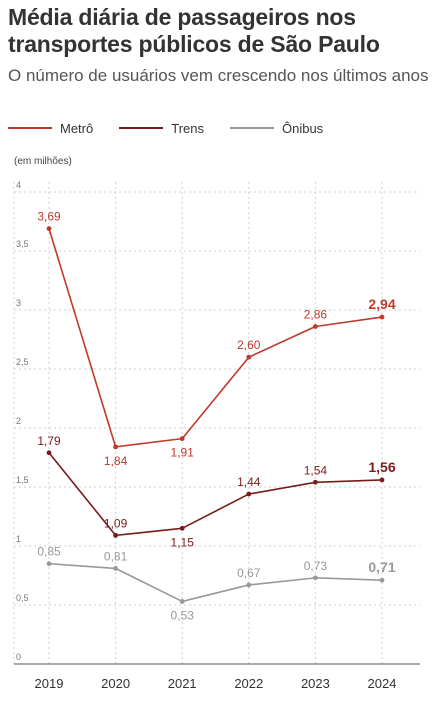 This screenshot has width=439, height=705. Describe the element at coordinates (22, 480) in the screenshot. I see `y-tick-label: 1,5` at that location.